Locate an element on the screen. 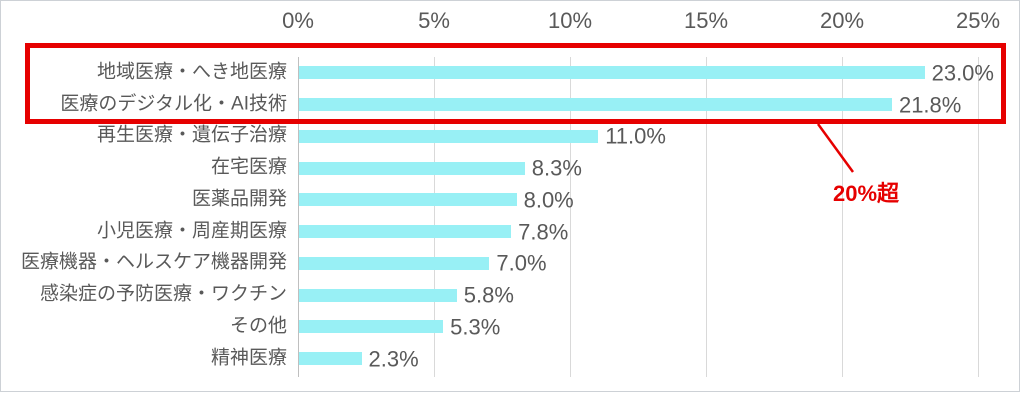  x-tick-label: 20% is located at coordinates (842, 20).